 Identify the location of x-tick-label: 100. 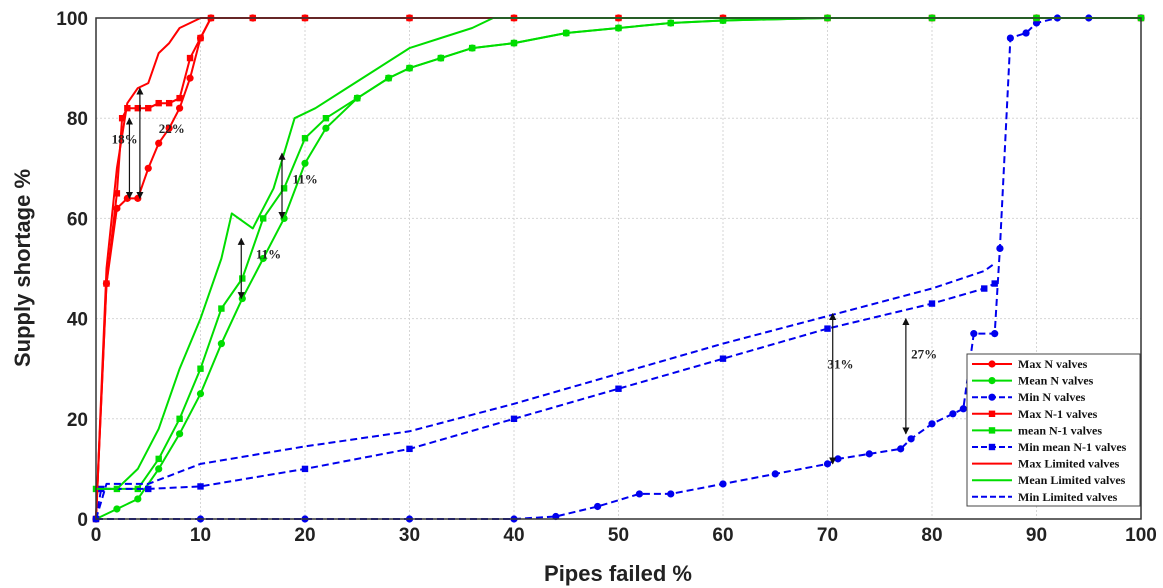
(1141, 535).